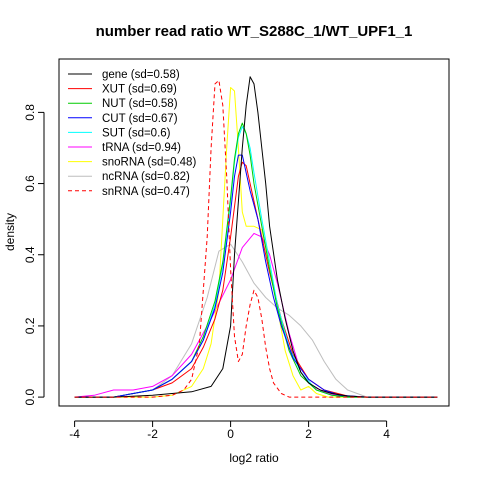  Describe the element at coordinates (30, 112) in the screenshot. I see `y-tick-label: 0.8` at that location.